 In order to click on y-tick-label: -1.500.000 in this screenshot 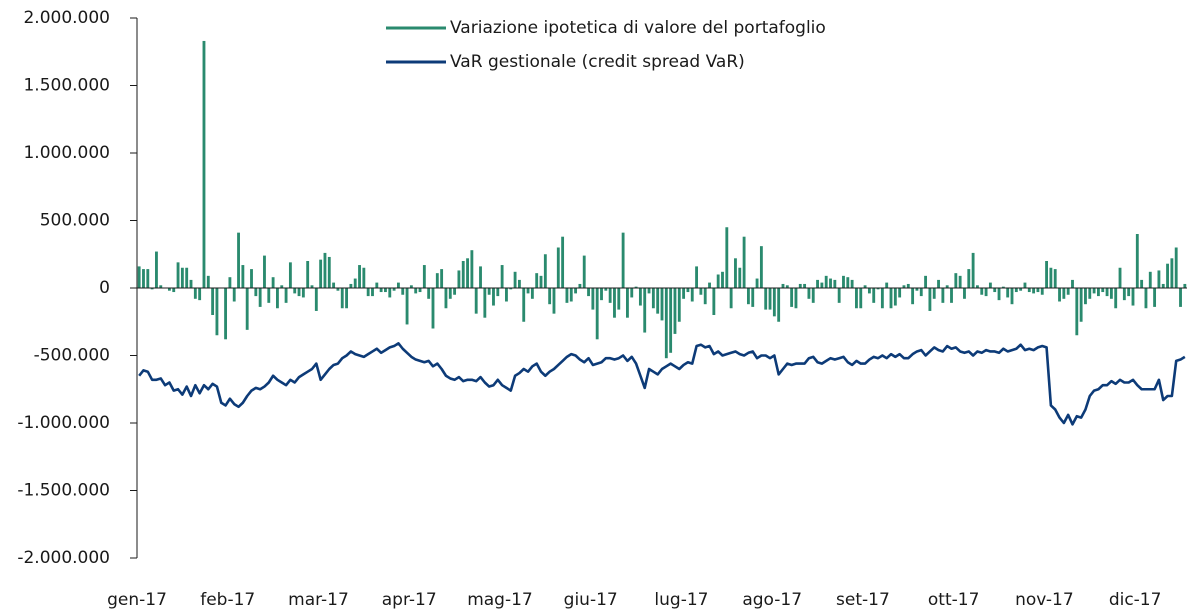, I will do `click(63, 491)`.